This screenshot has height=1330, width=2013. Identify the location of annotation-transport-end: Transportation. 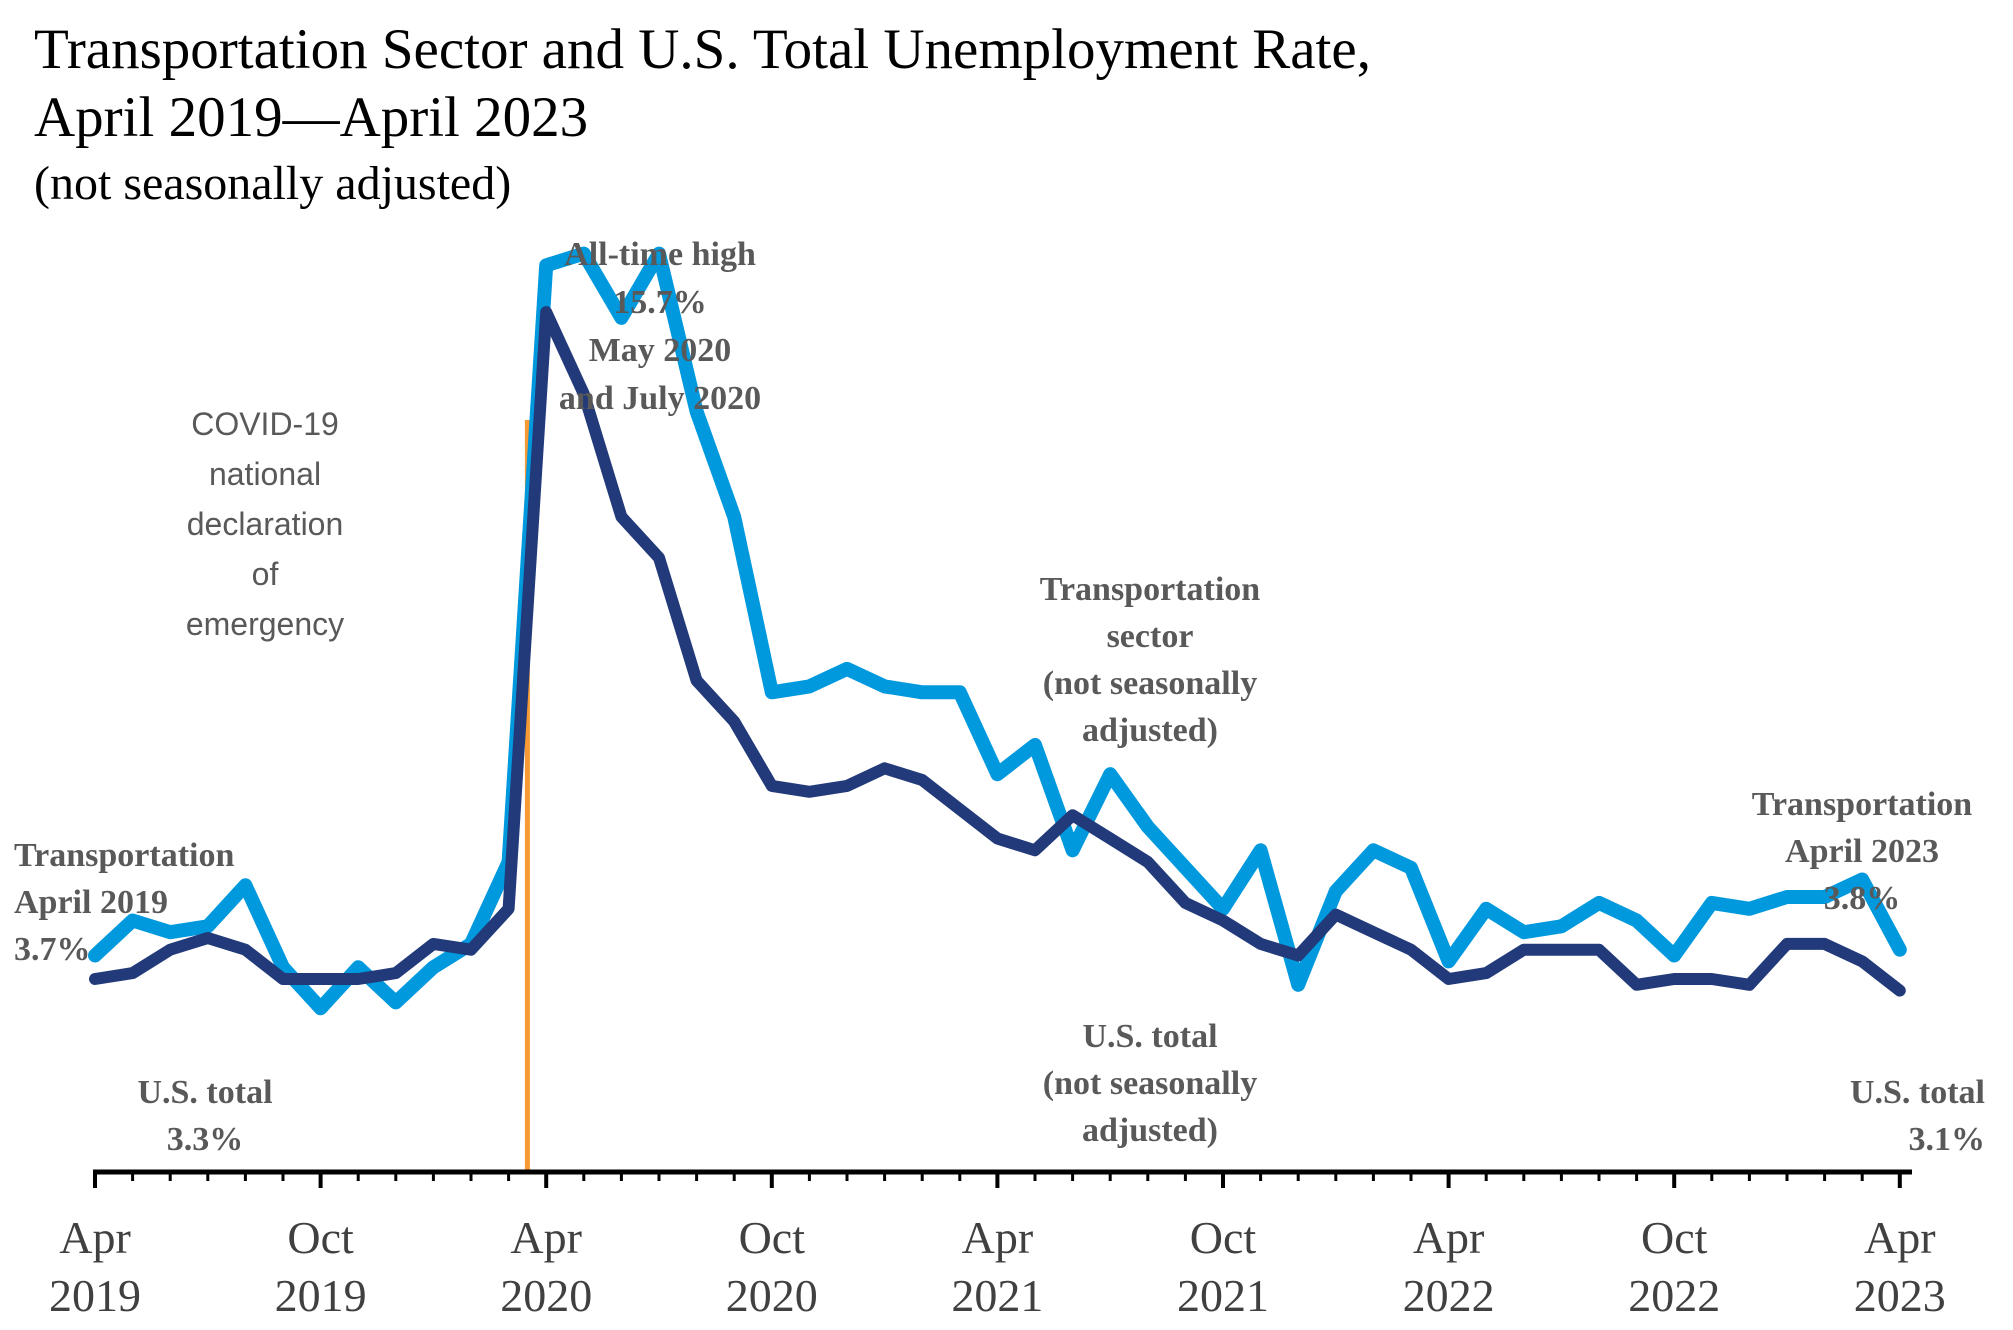
(1862, 804).